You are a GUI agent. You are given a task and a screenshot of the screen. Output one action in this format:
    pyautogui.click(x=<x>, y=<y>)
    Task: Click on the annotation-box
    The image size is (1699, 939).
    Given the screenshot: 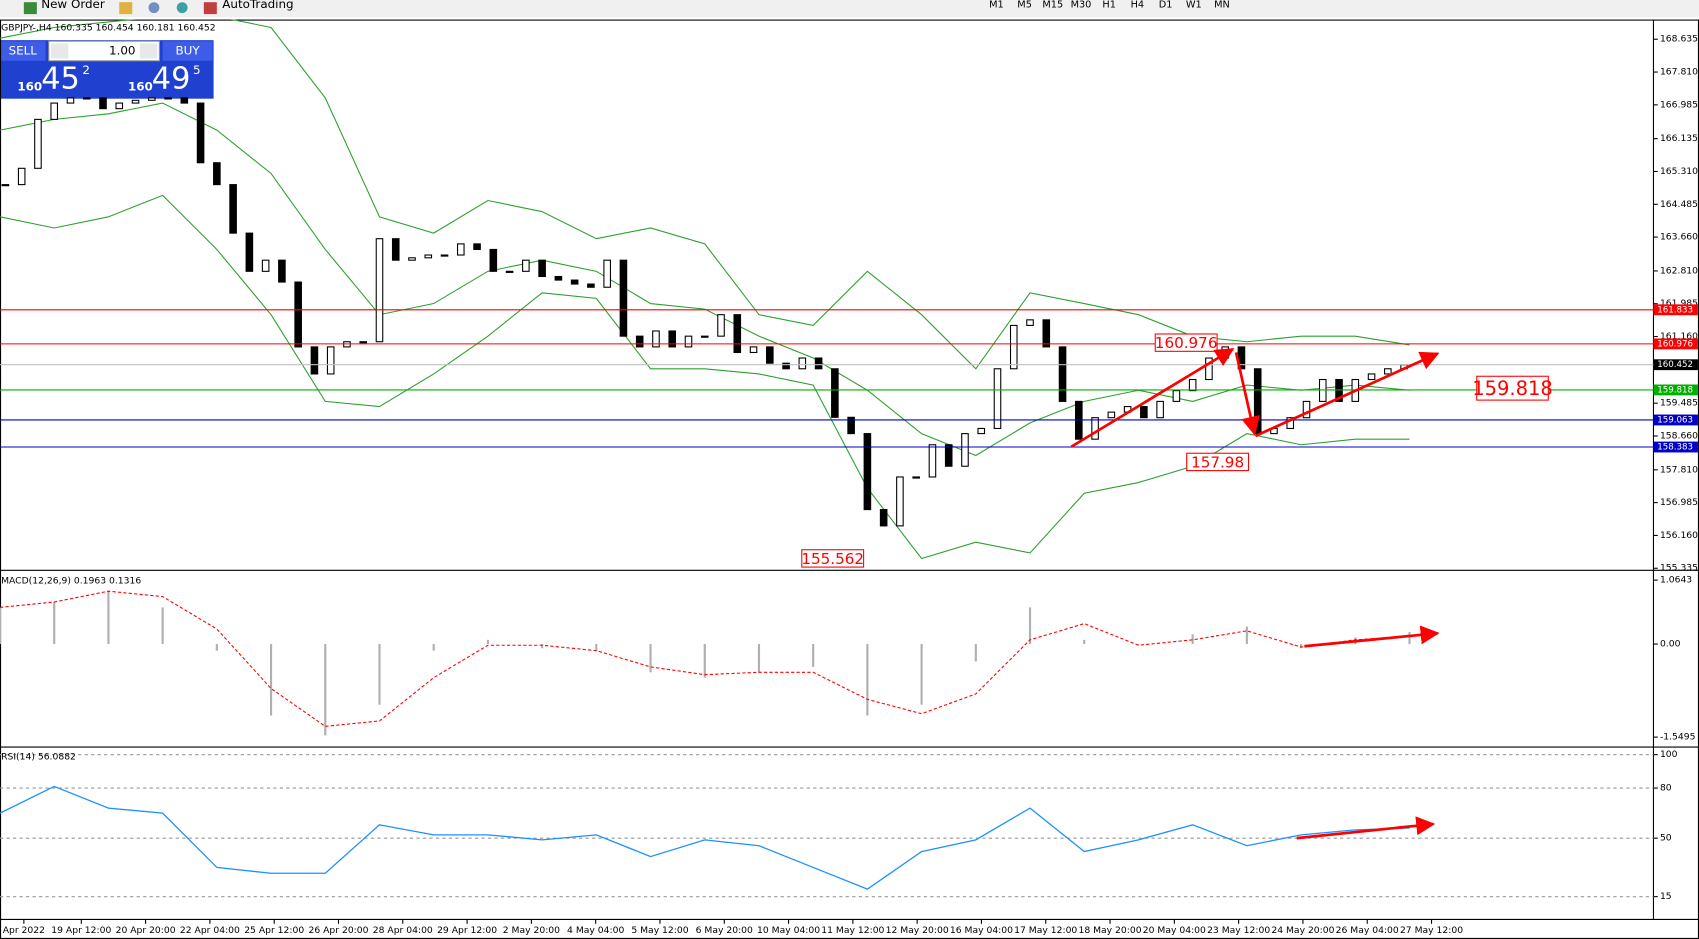 What is the action you would take?
    pyautogui.click(x=1218, y=462)
    